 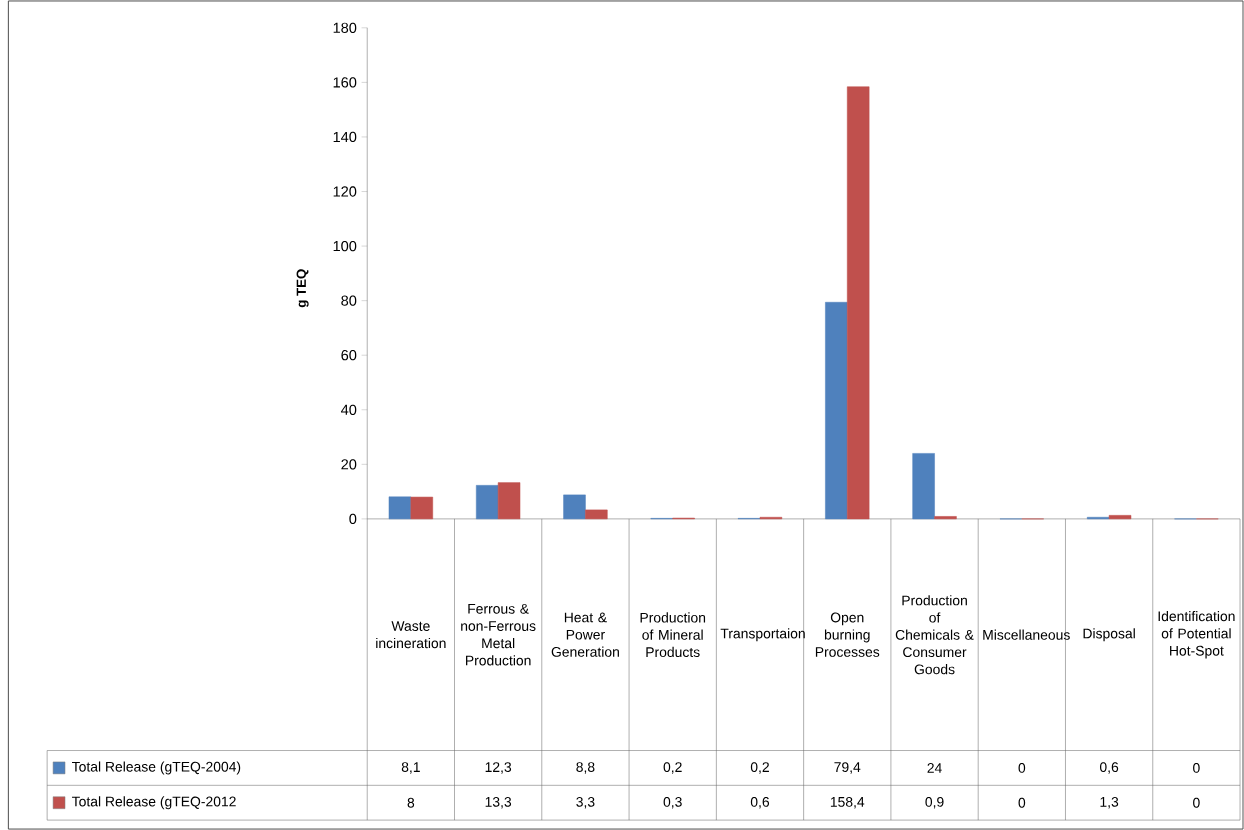 What do you see at coordinates (1109, 802) in the screenshot?
I see `data-label: 1,3` at bounding box center [1109, 802].